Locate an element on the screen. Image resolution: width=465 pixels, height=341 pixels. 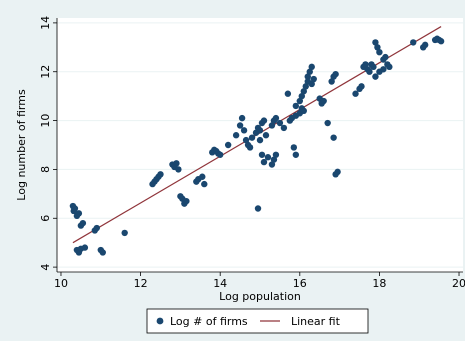
legend: Log # of firms Linear fit is located at coordinates (257, 321).